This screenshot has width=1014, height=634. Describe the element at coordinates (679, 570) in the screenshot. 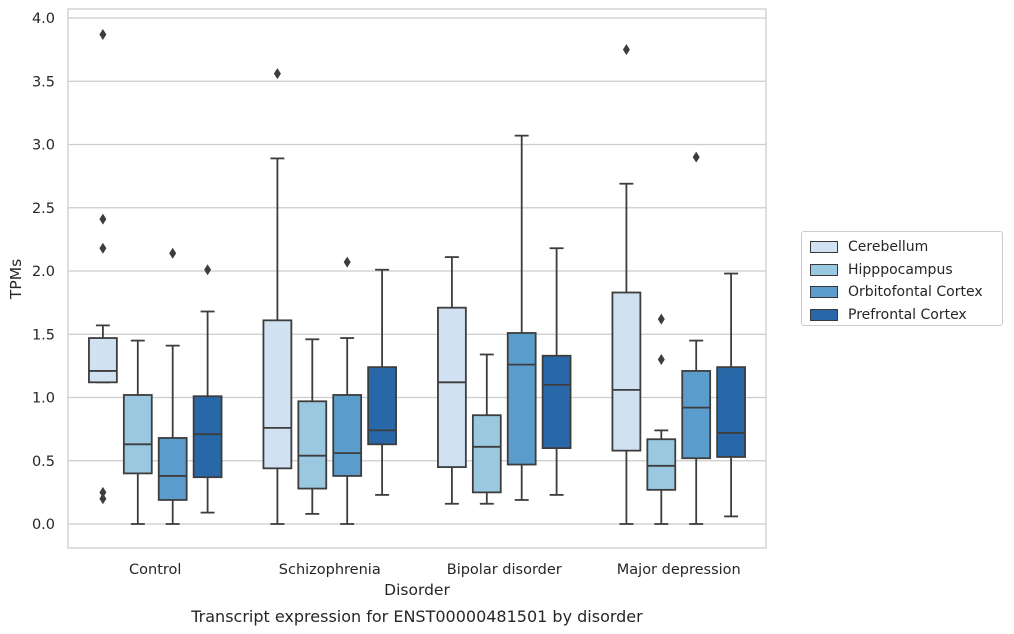

I see `x-tick-label: Major depression` at that location.